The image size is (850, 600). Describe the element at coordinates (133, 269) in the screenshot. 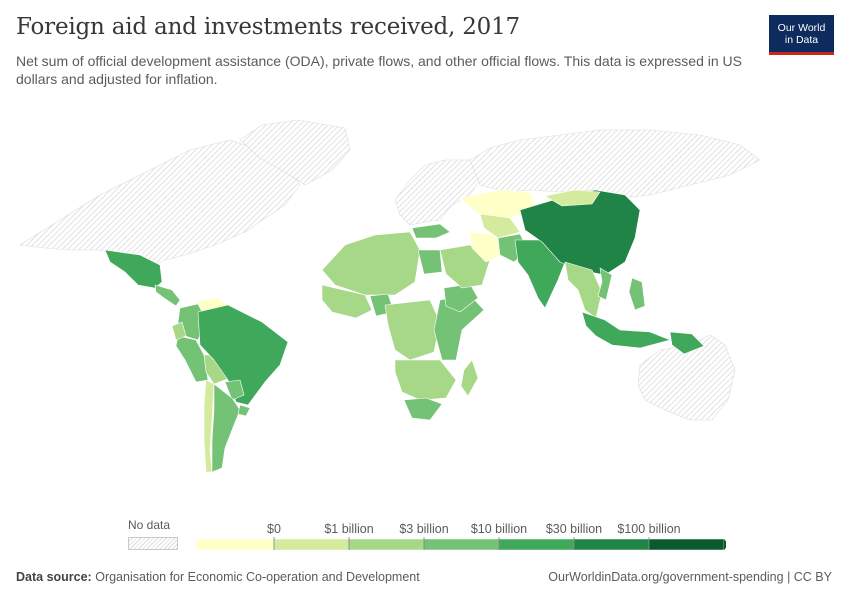

I see `region-mexico` at that location.